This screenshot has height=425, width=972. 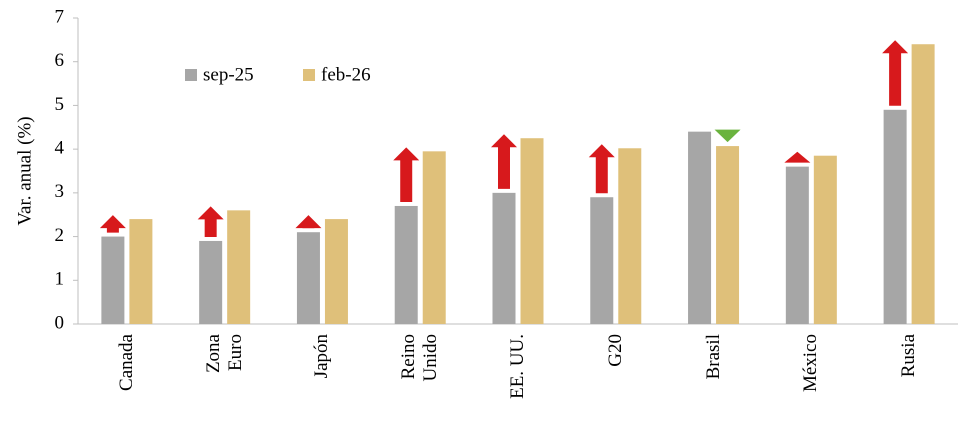 What do you see at coordinates (60, 16) in the screenshot?
I see `y-tick-label: 7` at bounding box center [60, 16].